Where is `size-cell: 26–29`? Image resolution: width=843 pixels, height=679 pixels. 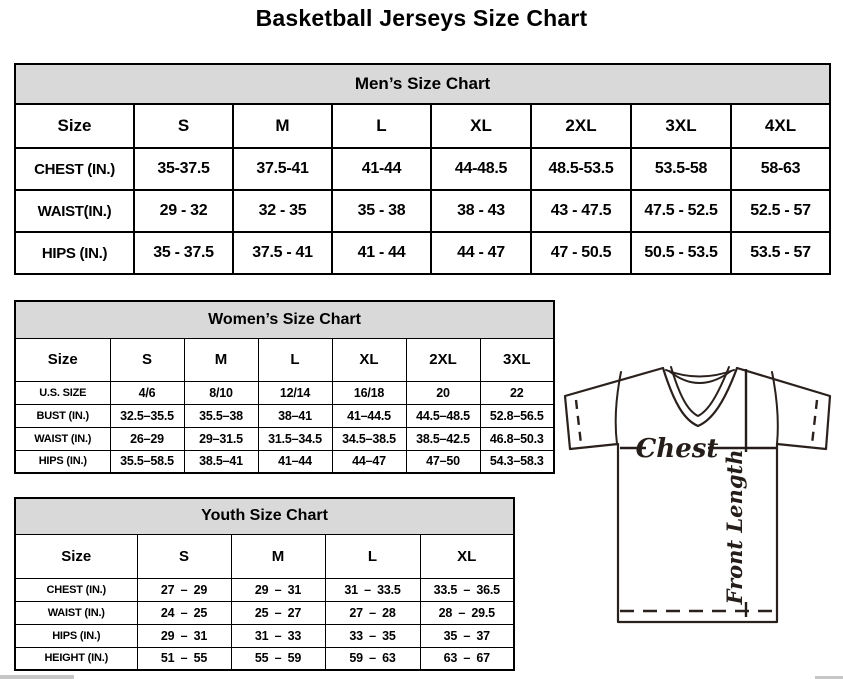 size-cell: 26–29 is located at coordinates (147, 438).